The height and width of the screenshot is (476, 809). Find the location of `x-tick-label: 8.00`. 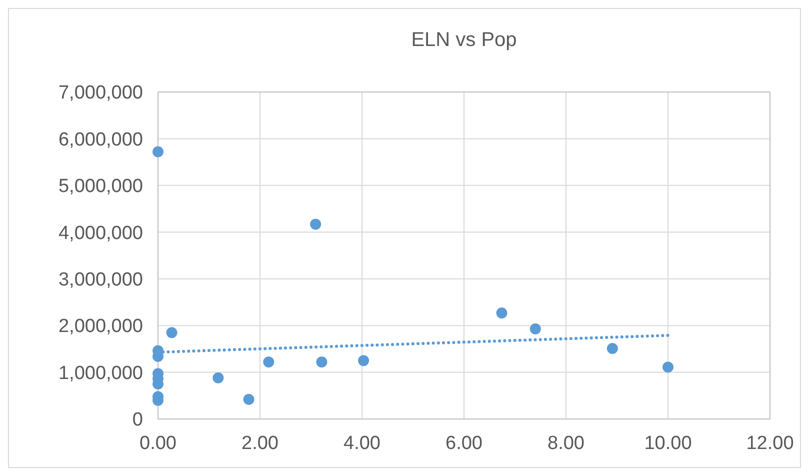

x-tick-label: 8.00 is located at coordinates (566, 443).